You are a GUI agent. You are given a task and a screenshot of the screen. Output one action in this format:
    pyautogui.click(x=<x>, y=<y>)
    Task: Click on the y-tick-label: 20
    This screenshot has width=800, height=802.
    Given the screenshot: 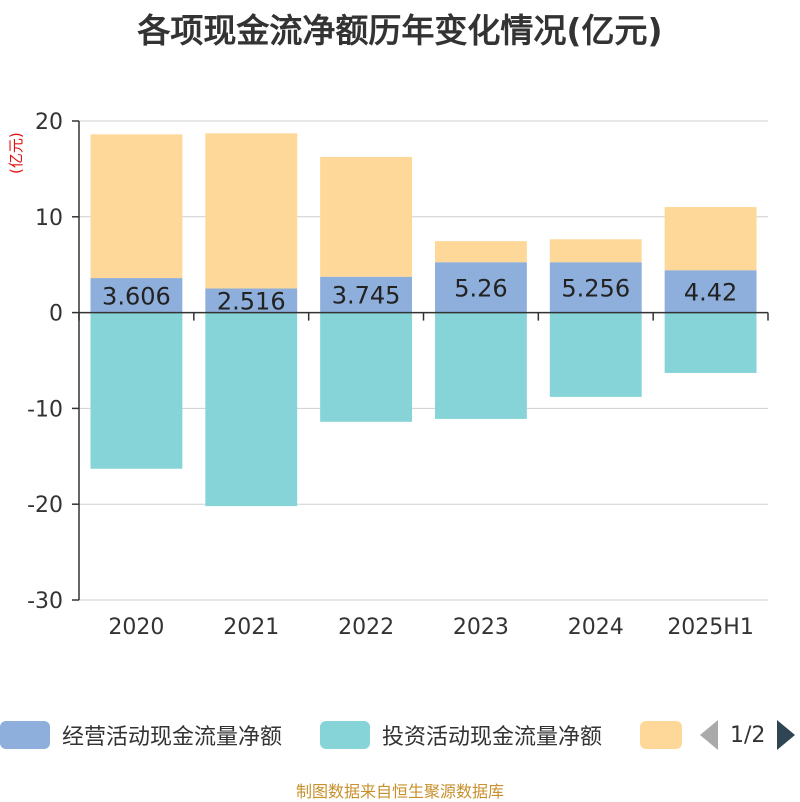 What is the action you would take?
    pyautogui.click(x=49, y=122)
    